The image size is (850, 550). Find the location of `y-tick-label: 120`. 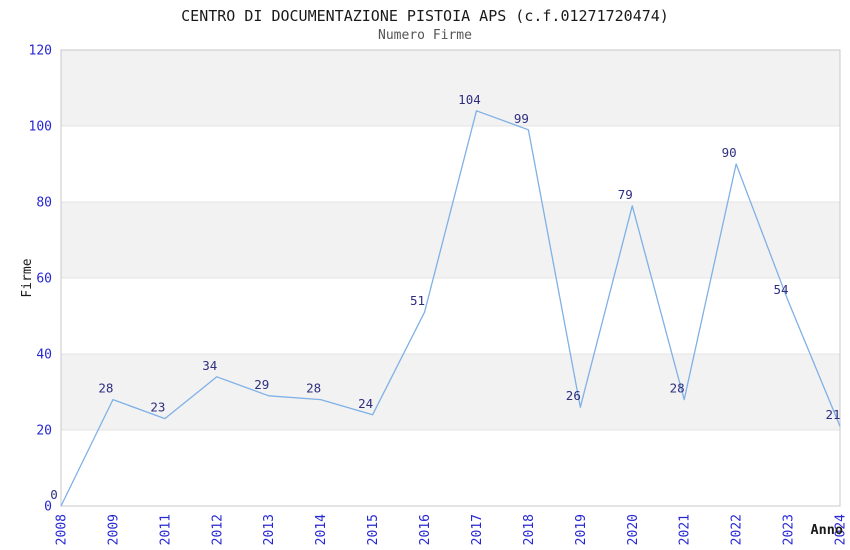

y-tick-label: 120 is located at coordinates (40, 51).